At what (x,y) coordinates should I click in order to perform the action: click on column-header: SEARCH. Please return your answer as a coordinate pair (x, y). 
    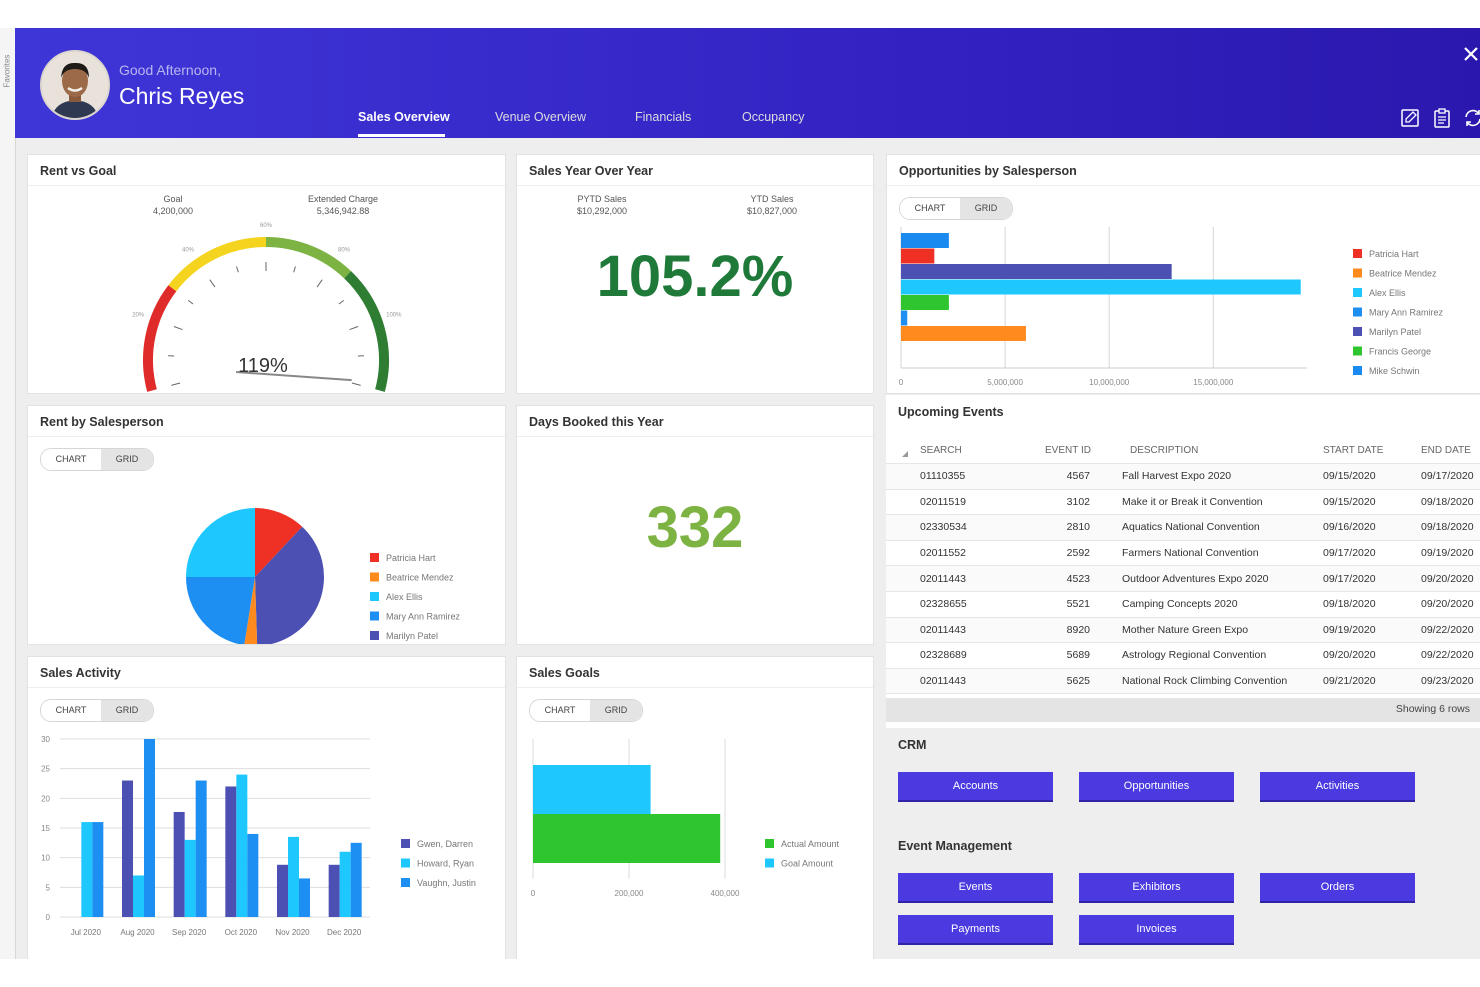
    Looking at the image, I should click on (941, 450).